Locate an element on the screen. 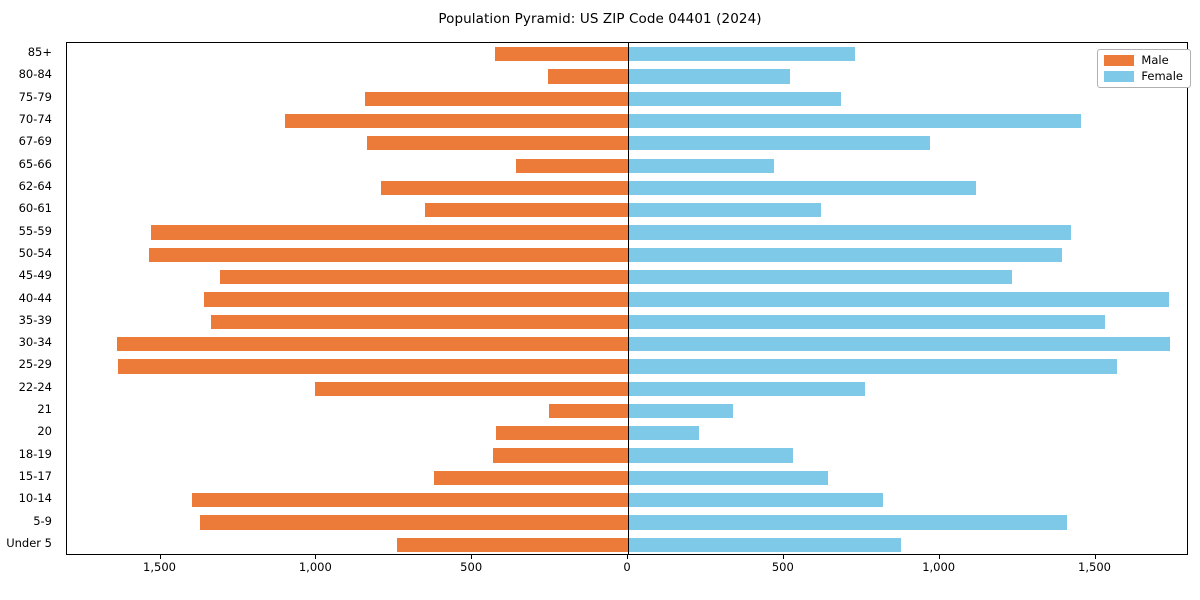 The width and height of the screenshot is (1200, 600). y-axis-label-55-59: 55-59 is located at coordinates (35, 230).